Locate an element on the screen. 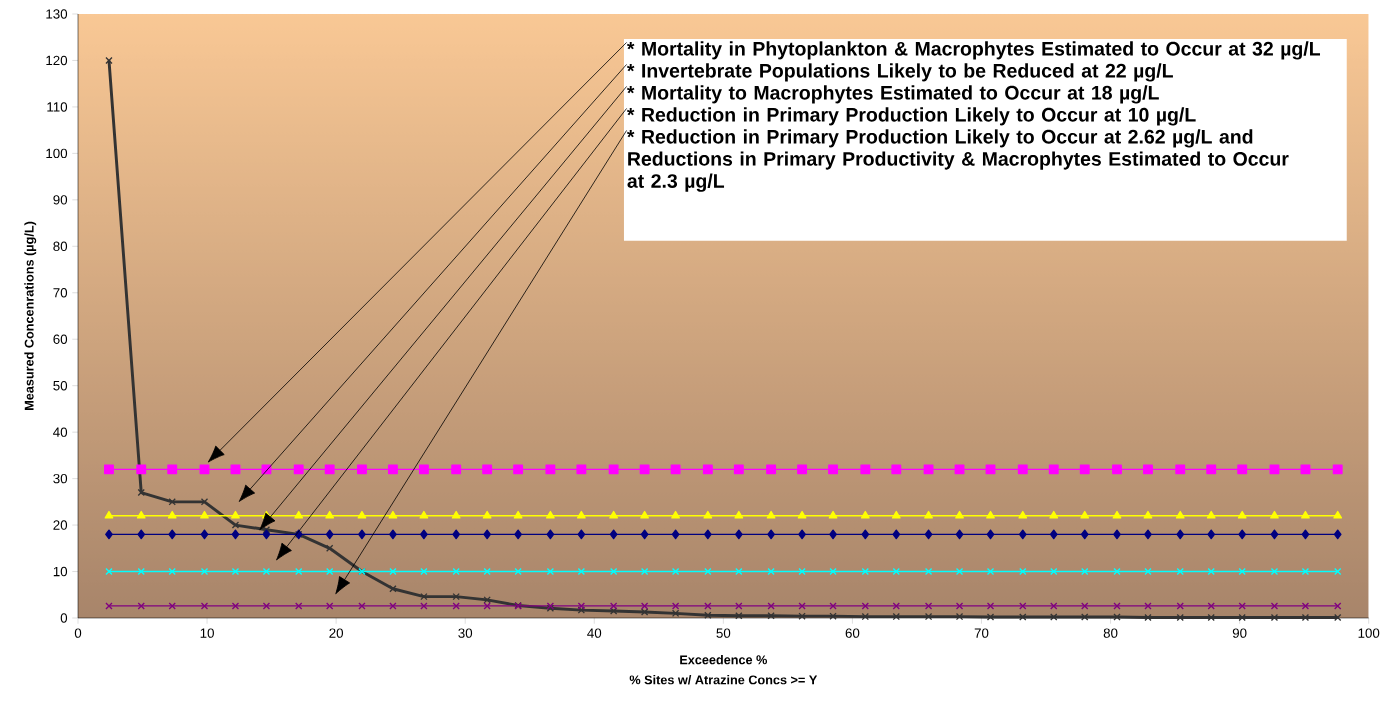  annotation: * Reduction in Primary Production Likely to Occur at 10 µg/L is located at coordinates (911, 116).